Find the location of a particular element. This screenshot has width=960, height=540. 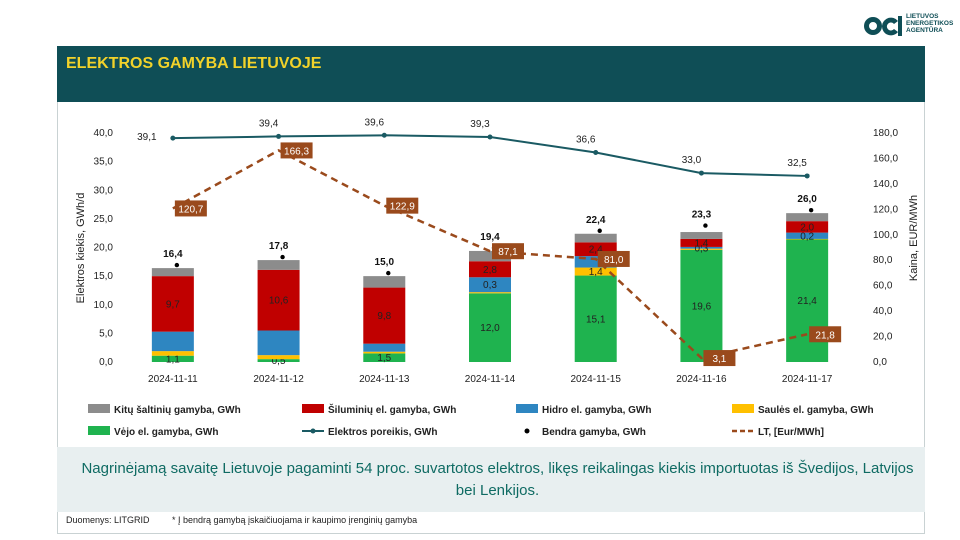

total-generation-label: 23,3 is located at coordinates (702, 215).